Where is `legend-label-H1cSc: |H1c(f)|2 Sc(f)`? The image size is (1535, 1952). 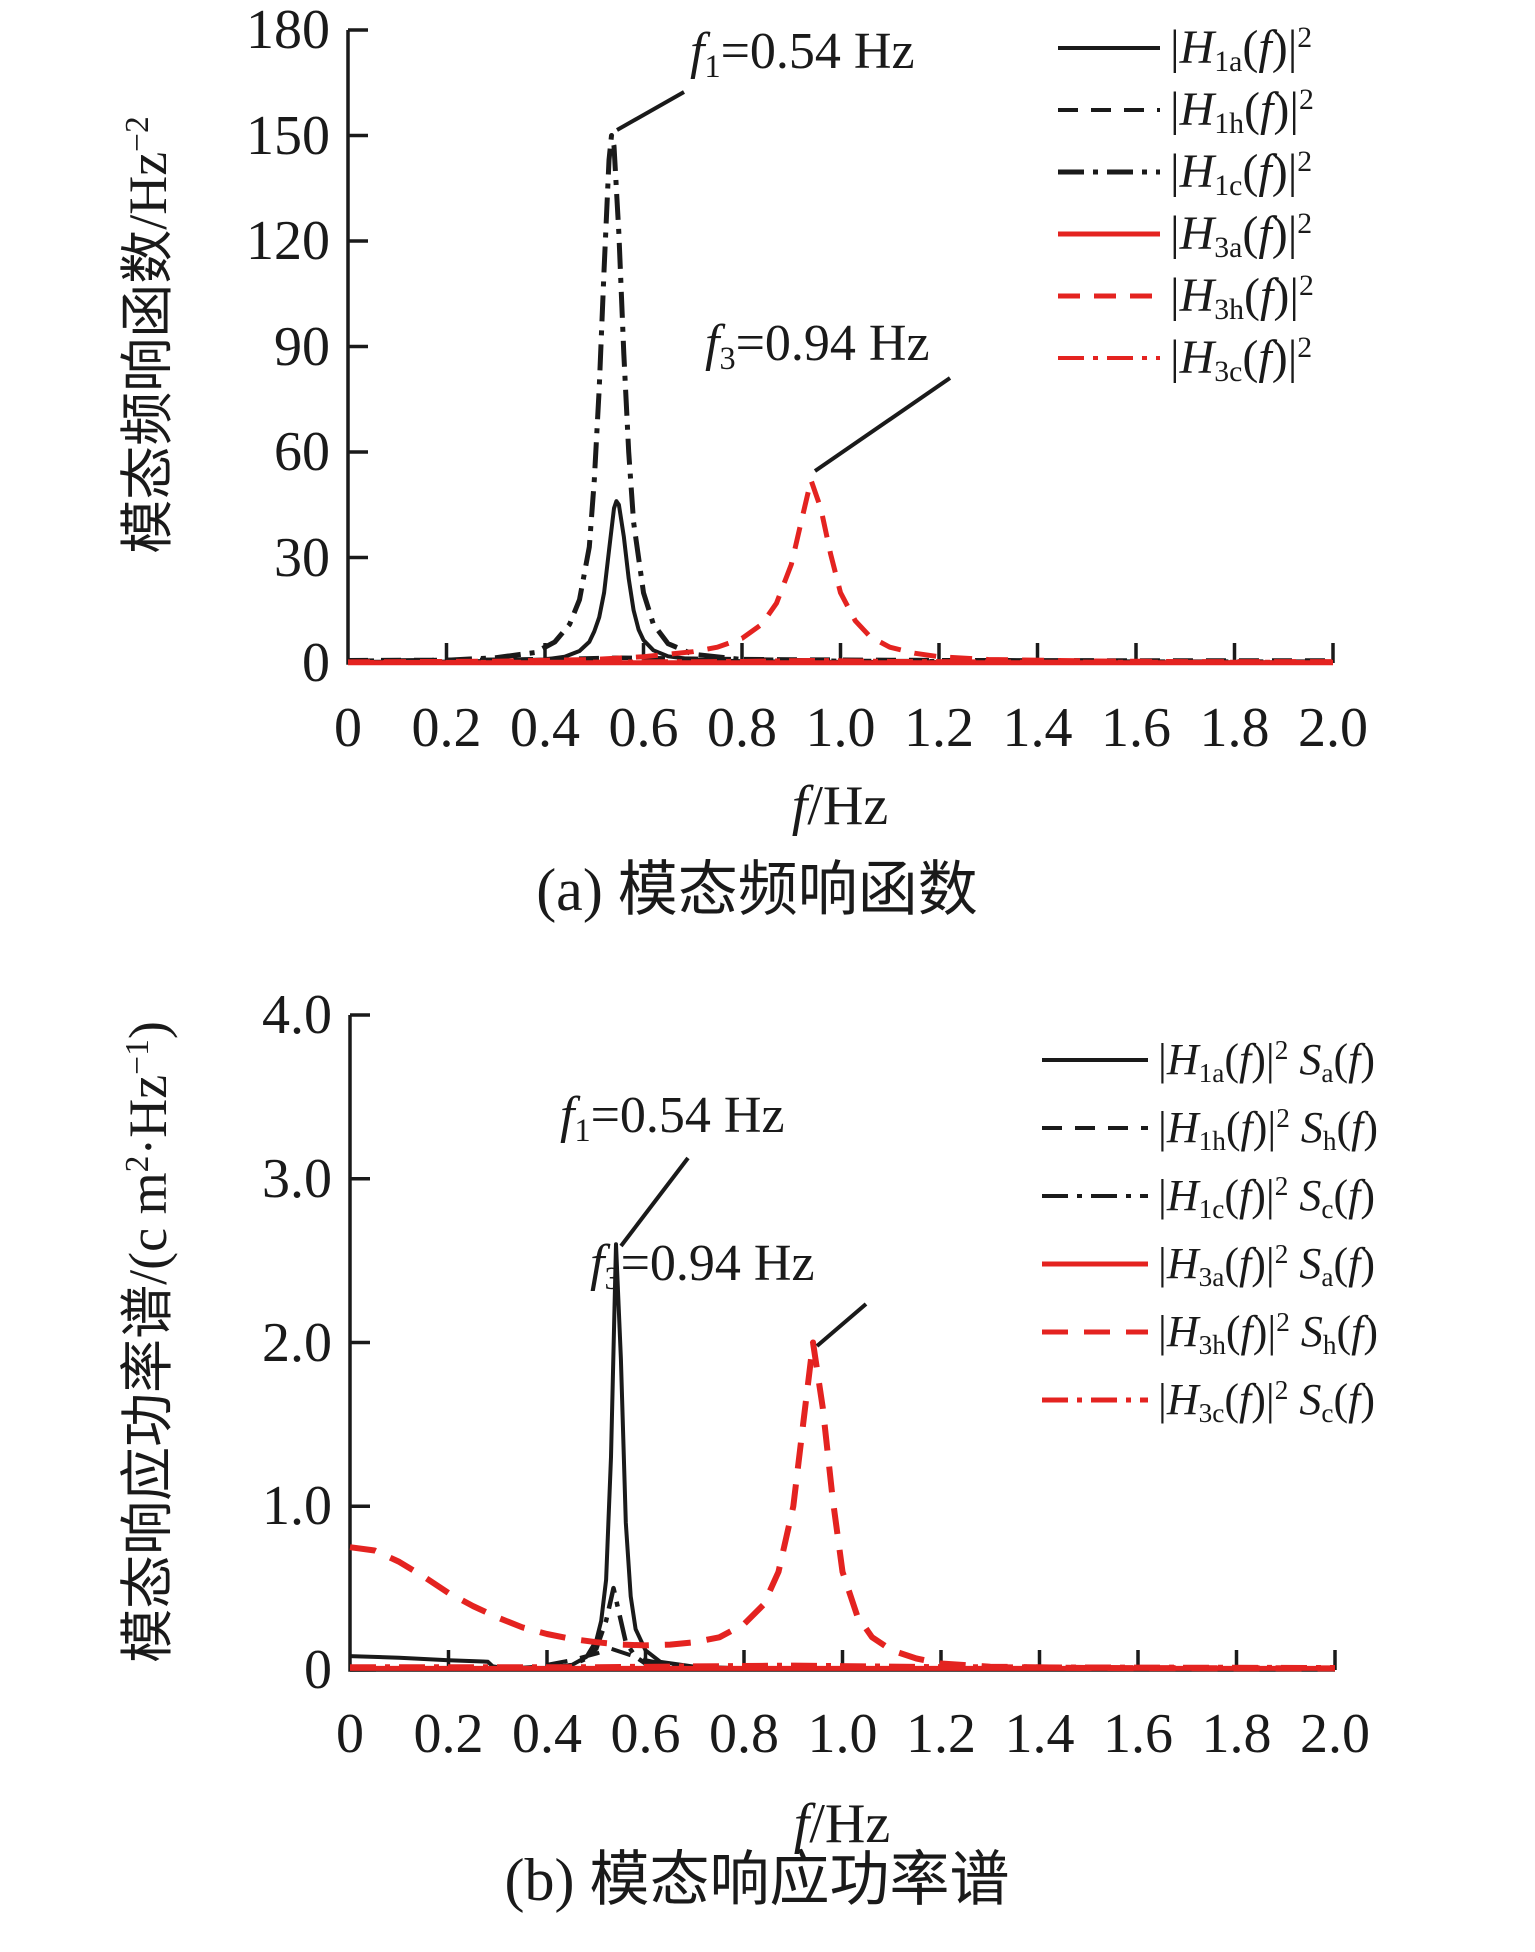
legend-label-H1cSc: |H1c(f)|2 Sc(f) is located at coordinates (1266, 1197).